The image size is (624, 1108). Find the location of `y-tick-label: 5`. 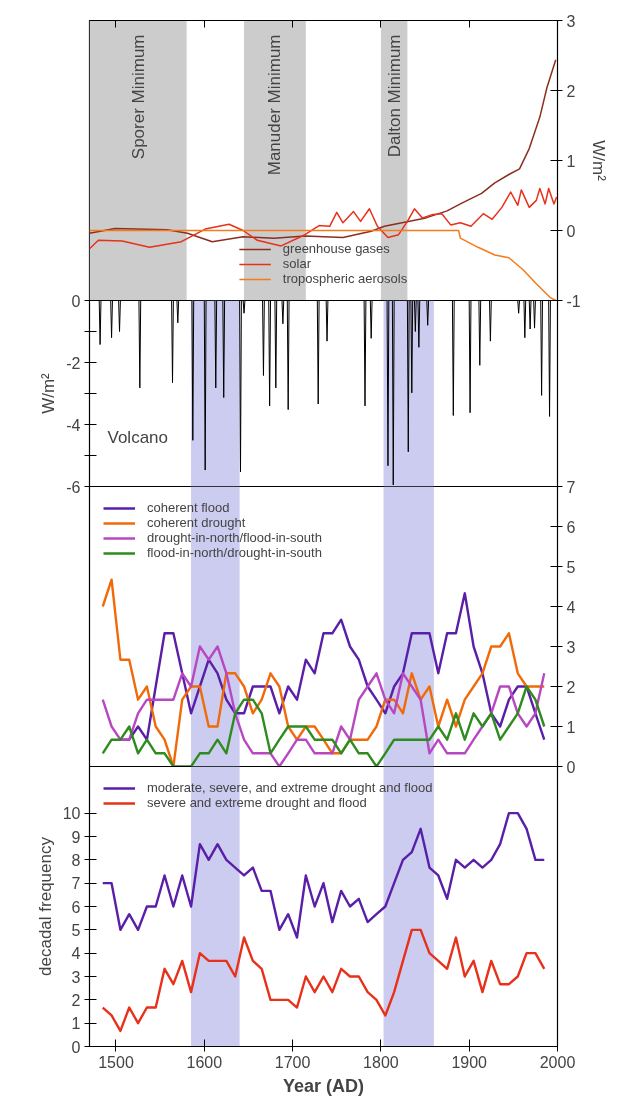

y-tick-label: 5 is located at coordinates (76, 930).